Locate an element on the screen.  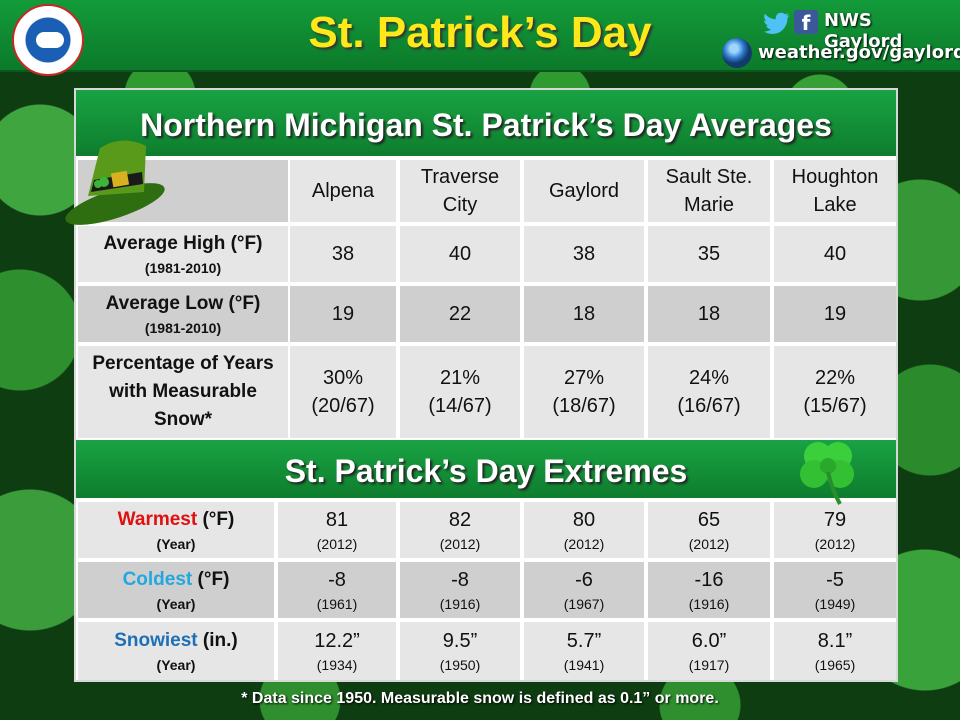
table-cell: 24% (16/67) is located at coordinates (709, 392).